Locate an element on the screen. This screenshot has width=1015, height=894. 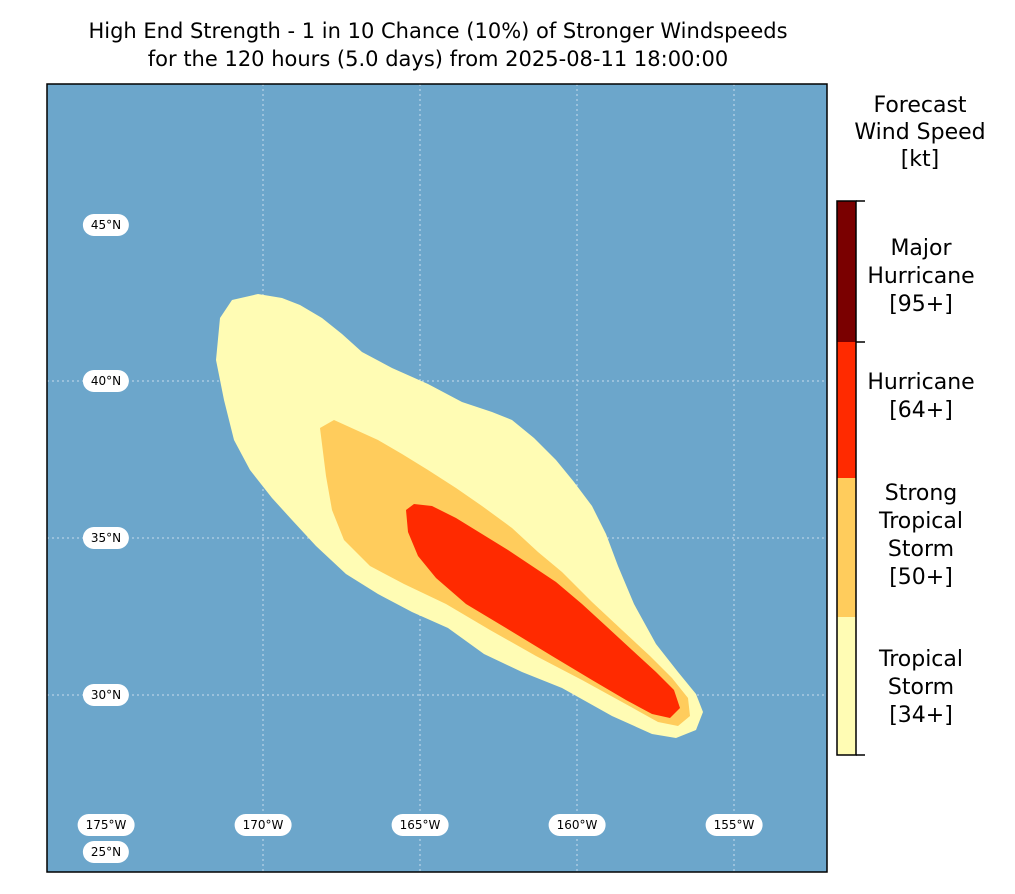
lat-label-25n: 25°N is located at coordinates (106, 852).